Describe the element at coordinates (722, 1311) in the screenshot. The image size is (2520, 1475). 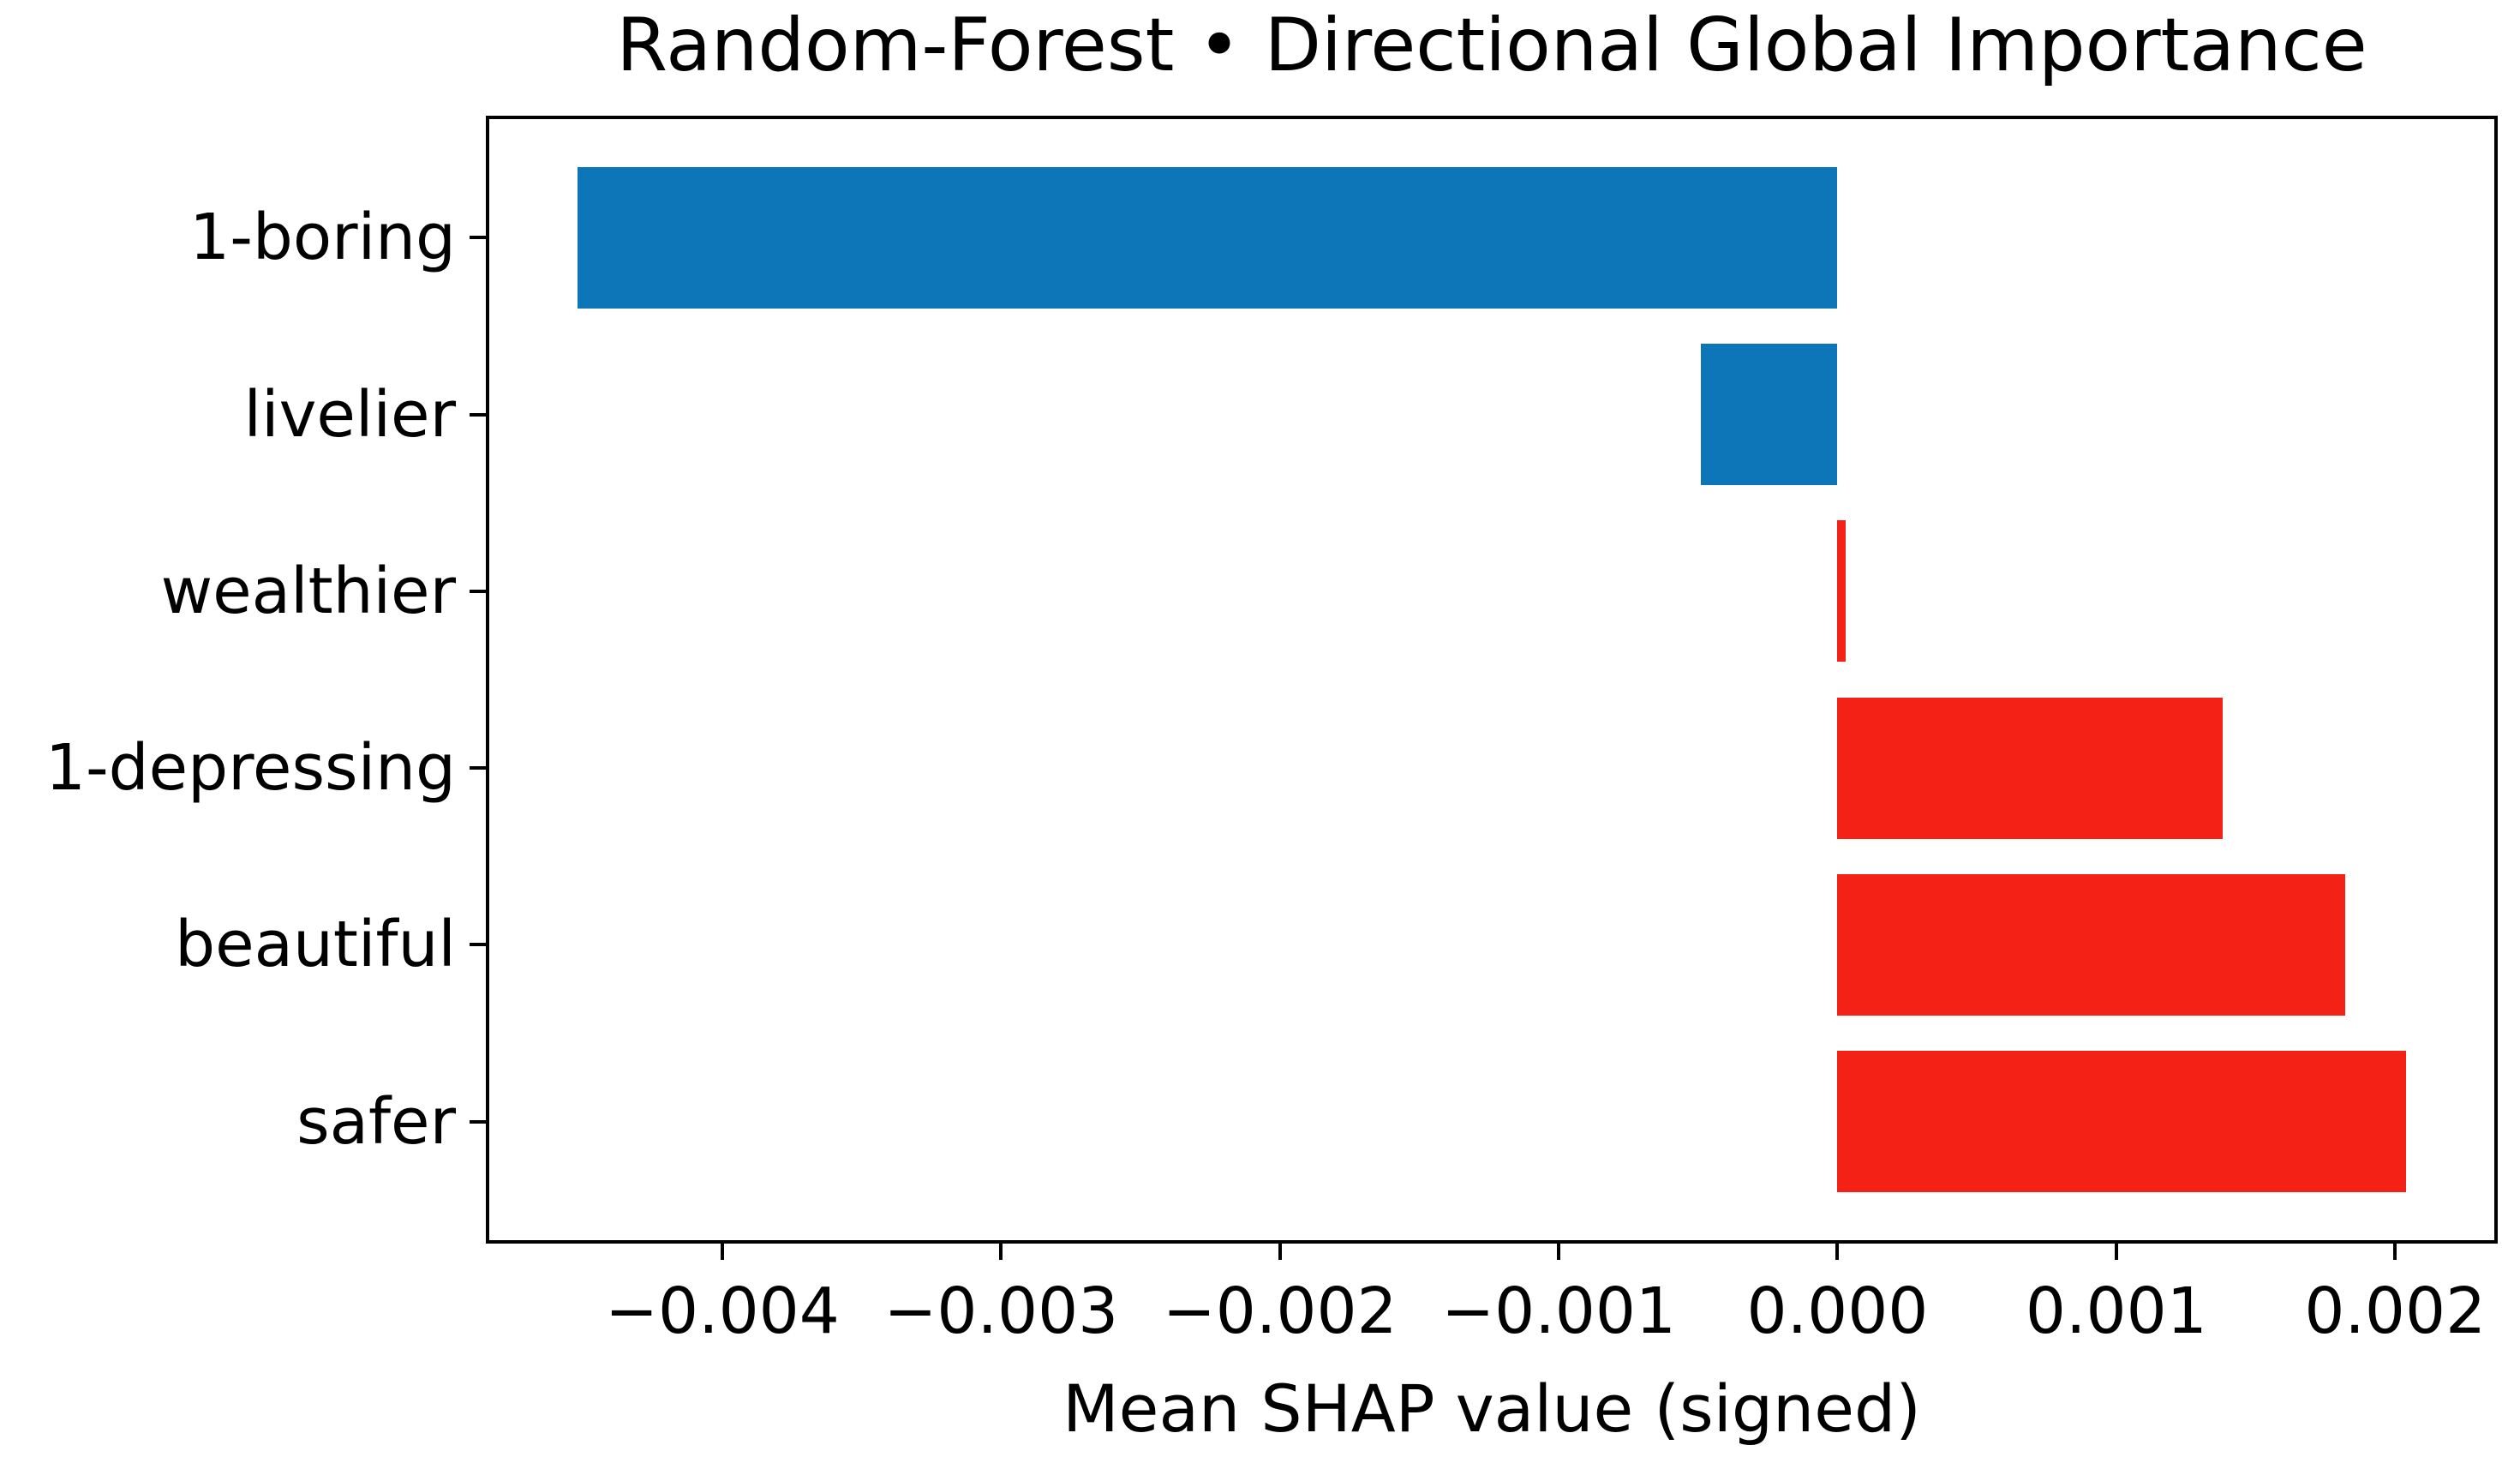
I see `x-tick-label-0: −0.004` at that location.